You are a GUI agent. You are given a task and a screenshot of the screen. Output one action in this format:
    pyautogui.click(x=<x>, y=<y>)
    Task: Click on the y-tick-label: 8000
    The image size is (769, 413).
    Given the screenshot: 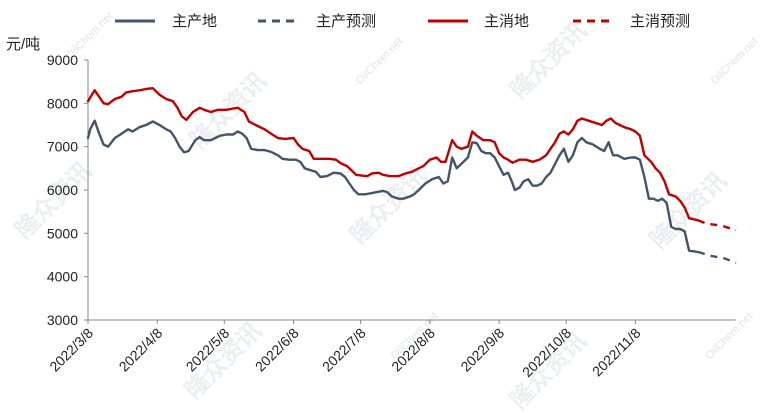 What is the action you would take?
    pyautogui.click(x=62, y=103)
    